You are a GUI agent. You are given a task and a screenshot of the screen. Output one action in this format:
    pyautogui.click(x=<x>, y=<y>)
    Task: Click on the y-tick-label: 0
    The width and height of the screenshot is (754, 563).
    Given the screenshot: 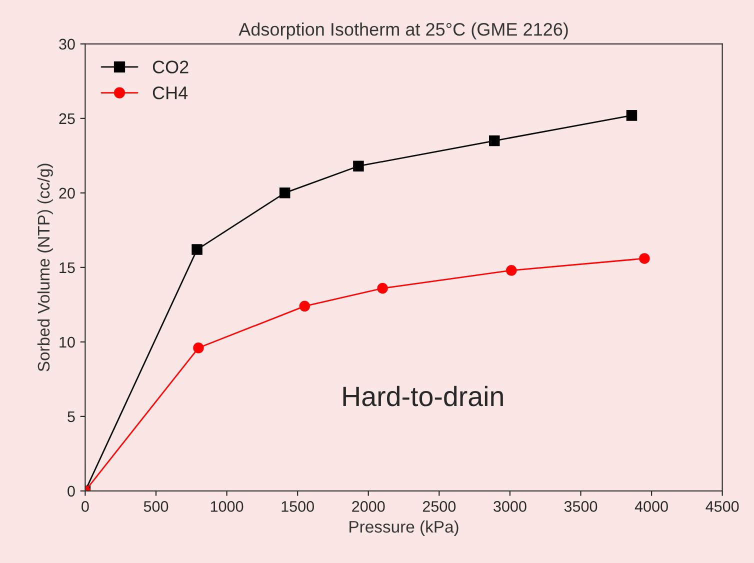 What is the action you would take?
    pyautogui.click(x=71, y=491)
    